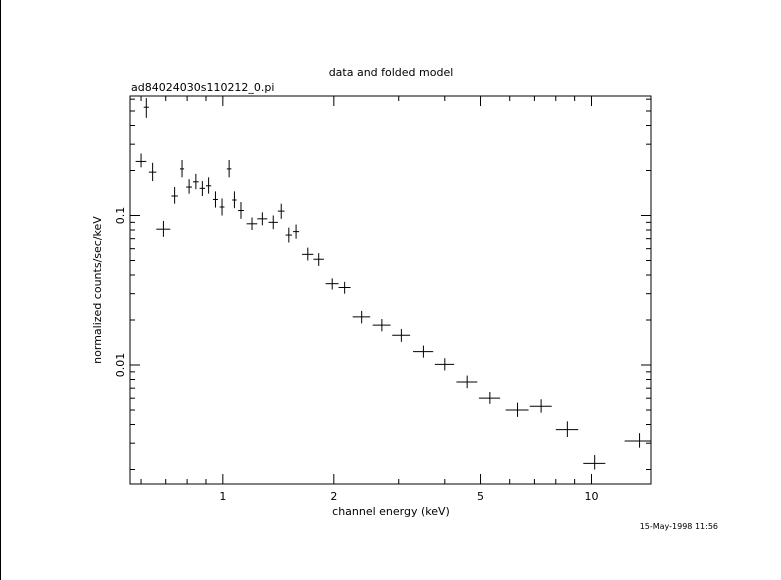  I want to click on y-tick-label: 0.1, so click(120, 216).